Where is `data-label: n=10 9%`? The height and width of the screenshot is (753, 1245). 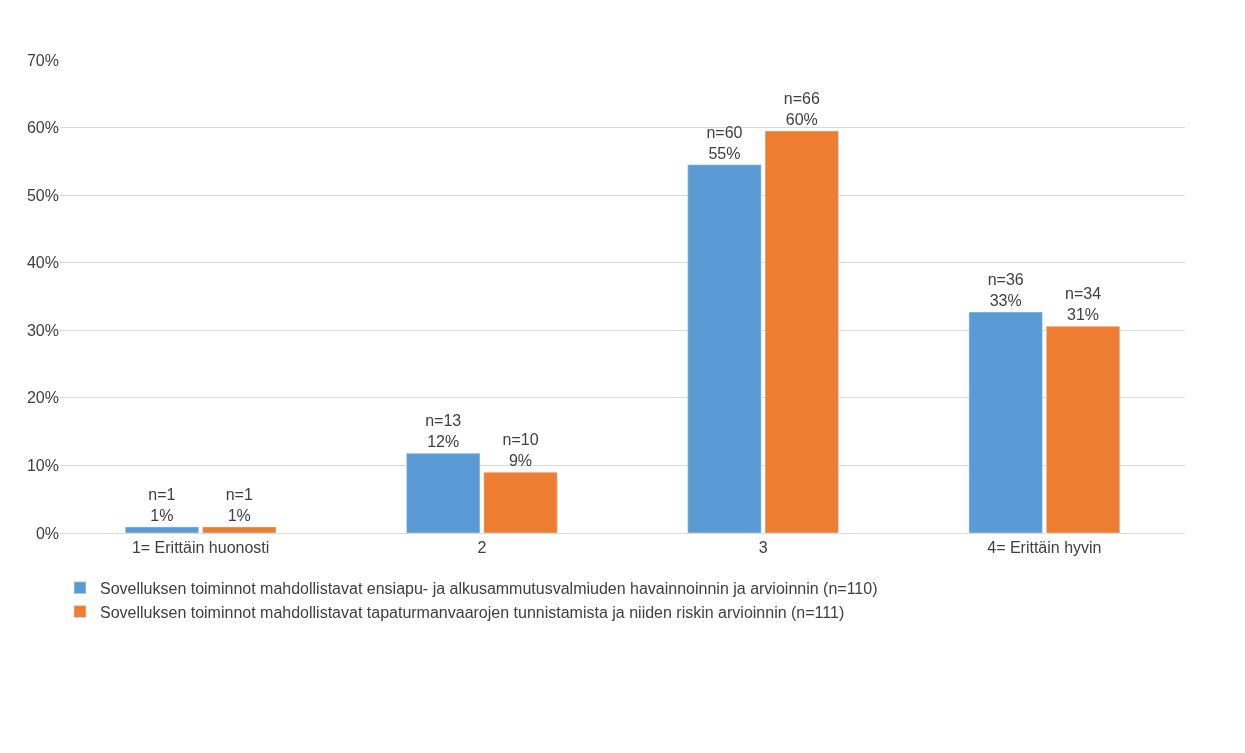 data-label: n=10 9% is located at coordinates (520, 450).